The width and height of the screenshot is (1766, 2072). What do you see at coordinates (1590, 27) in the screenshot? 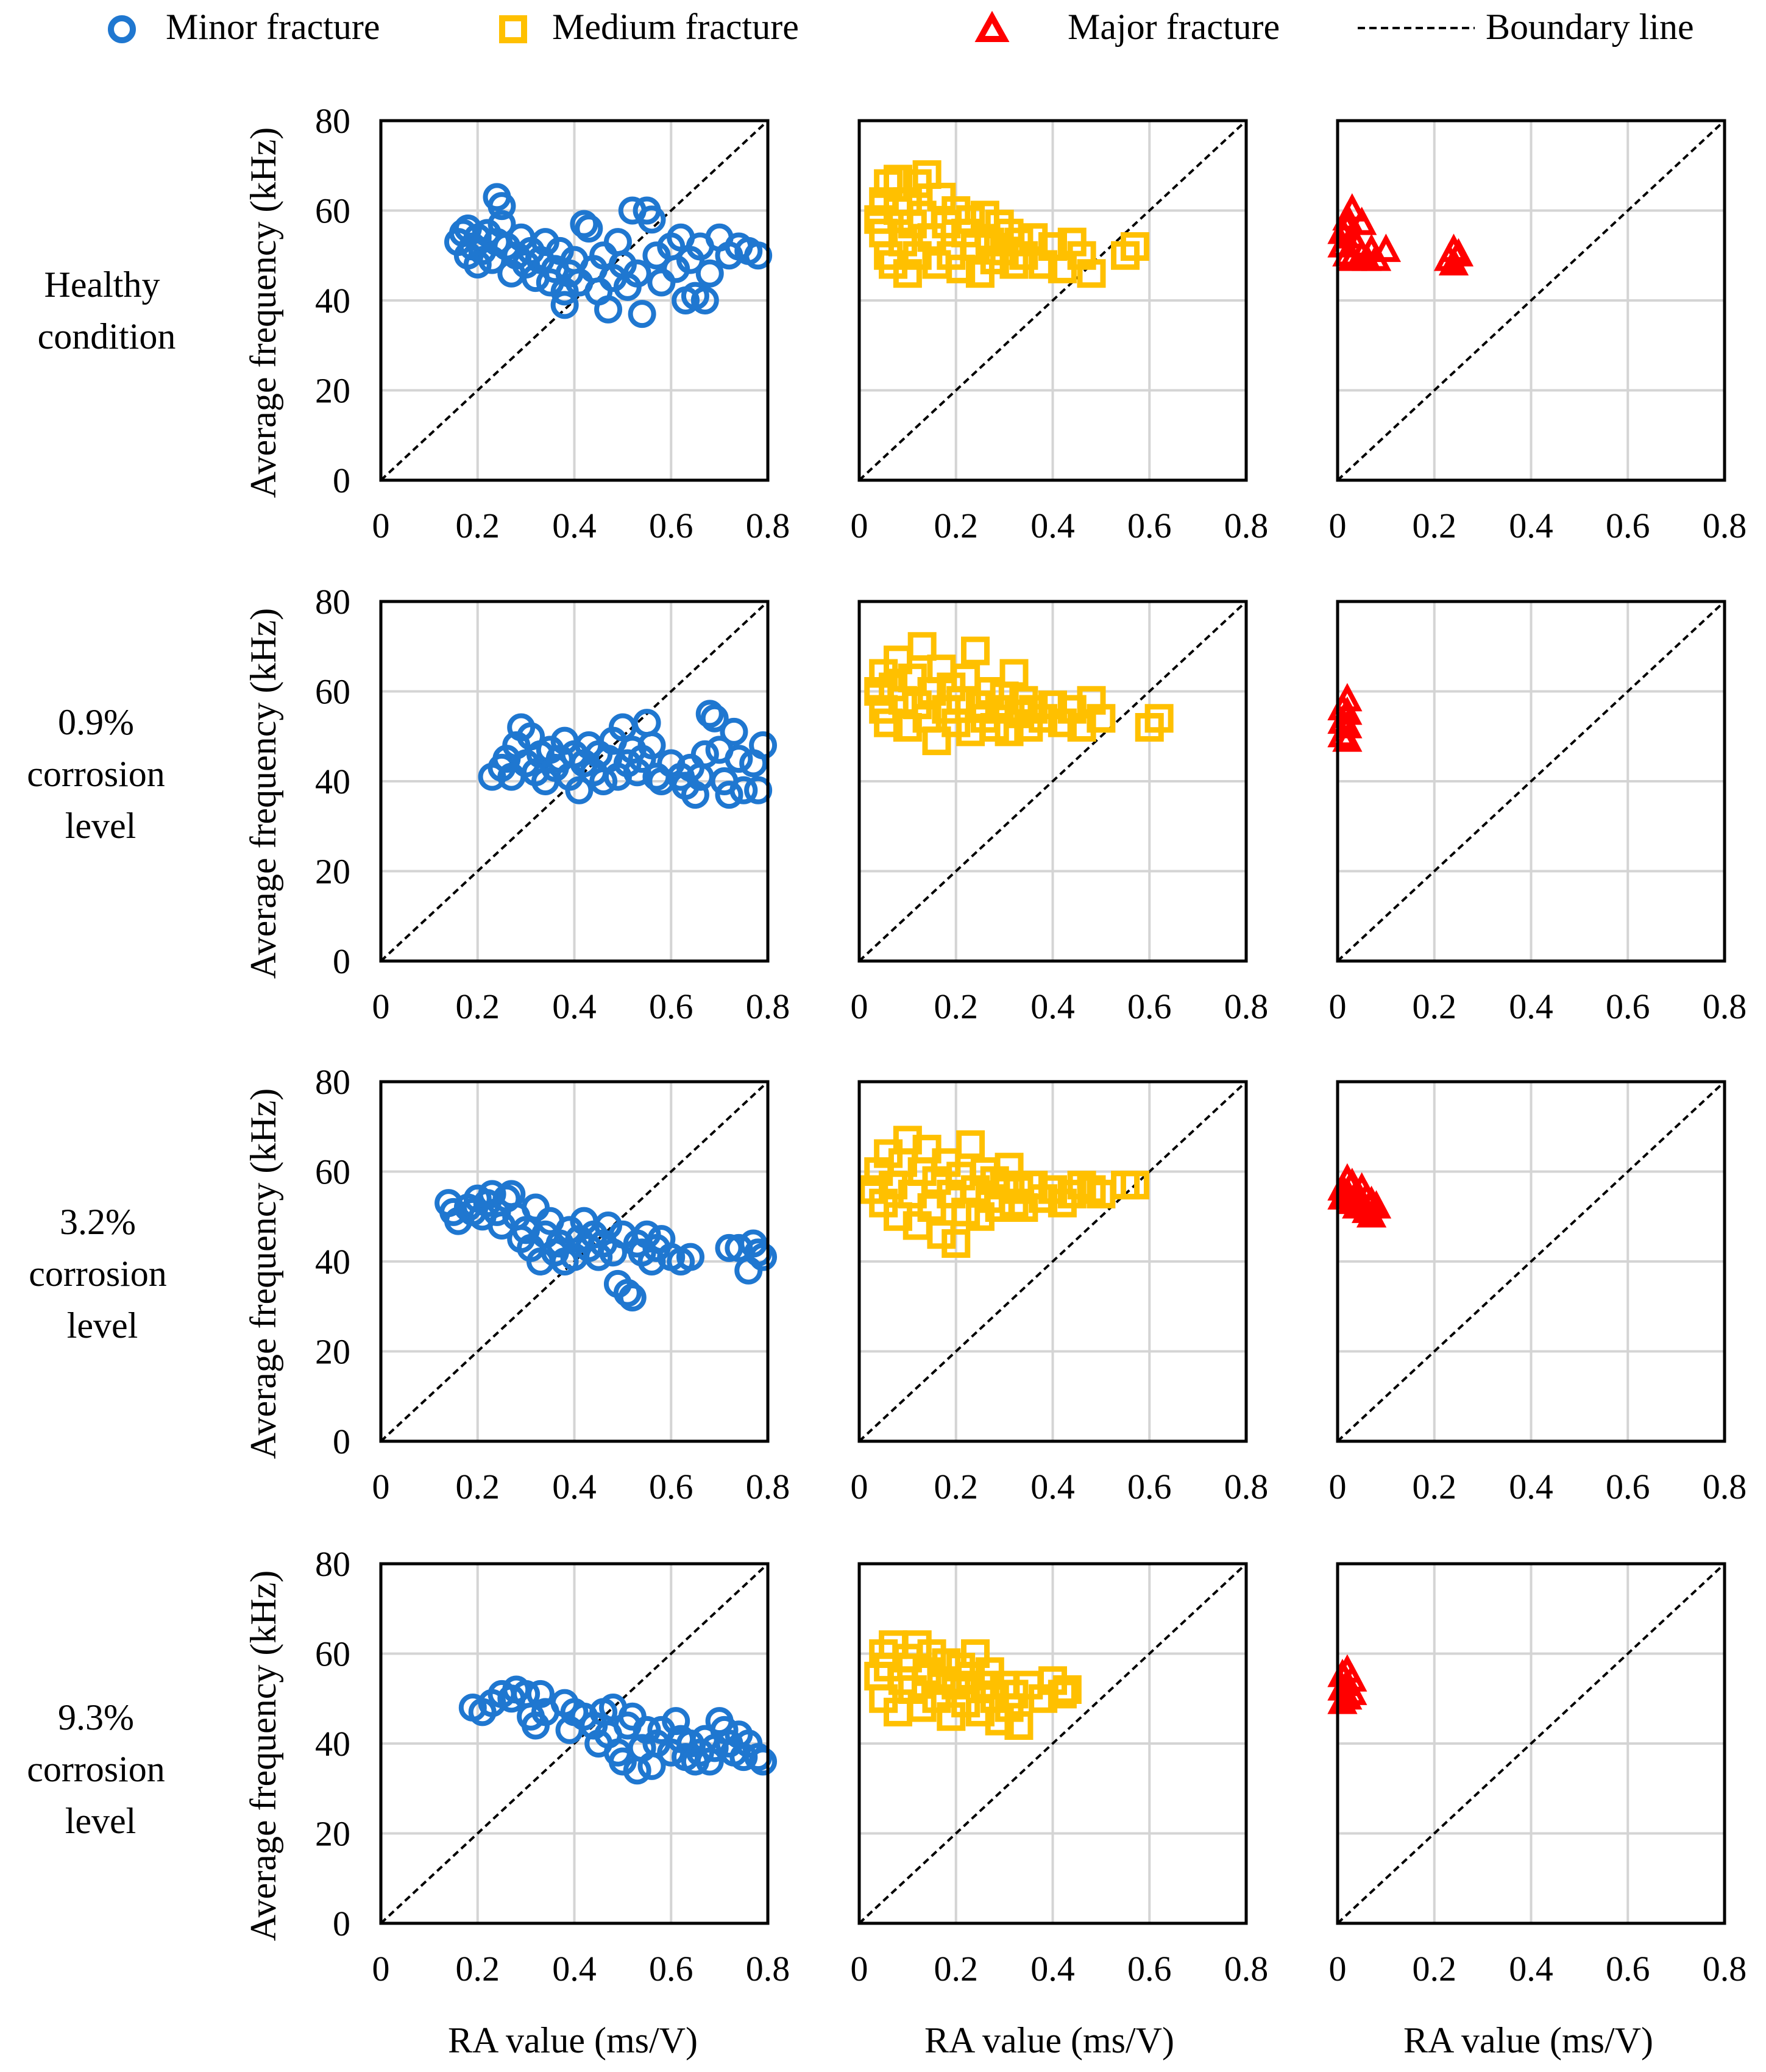
I see `legend-boundary-label: Boundary line` at bounding box center [1590, 27].